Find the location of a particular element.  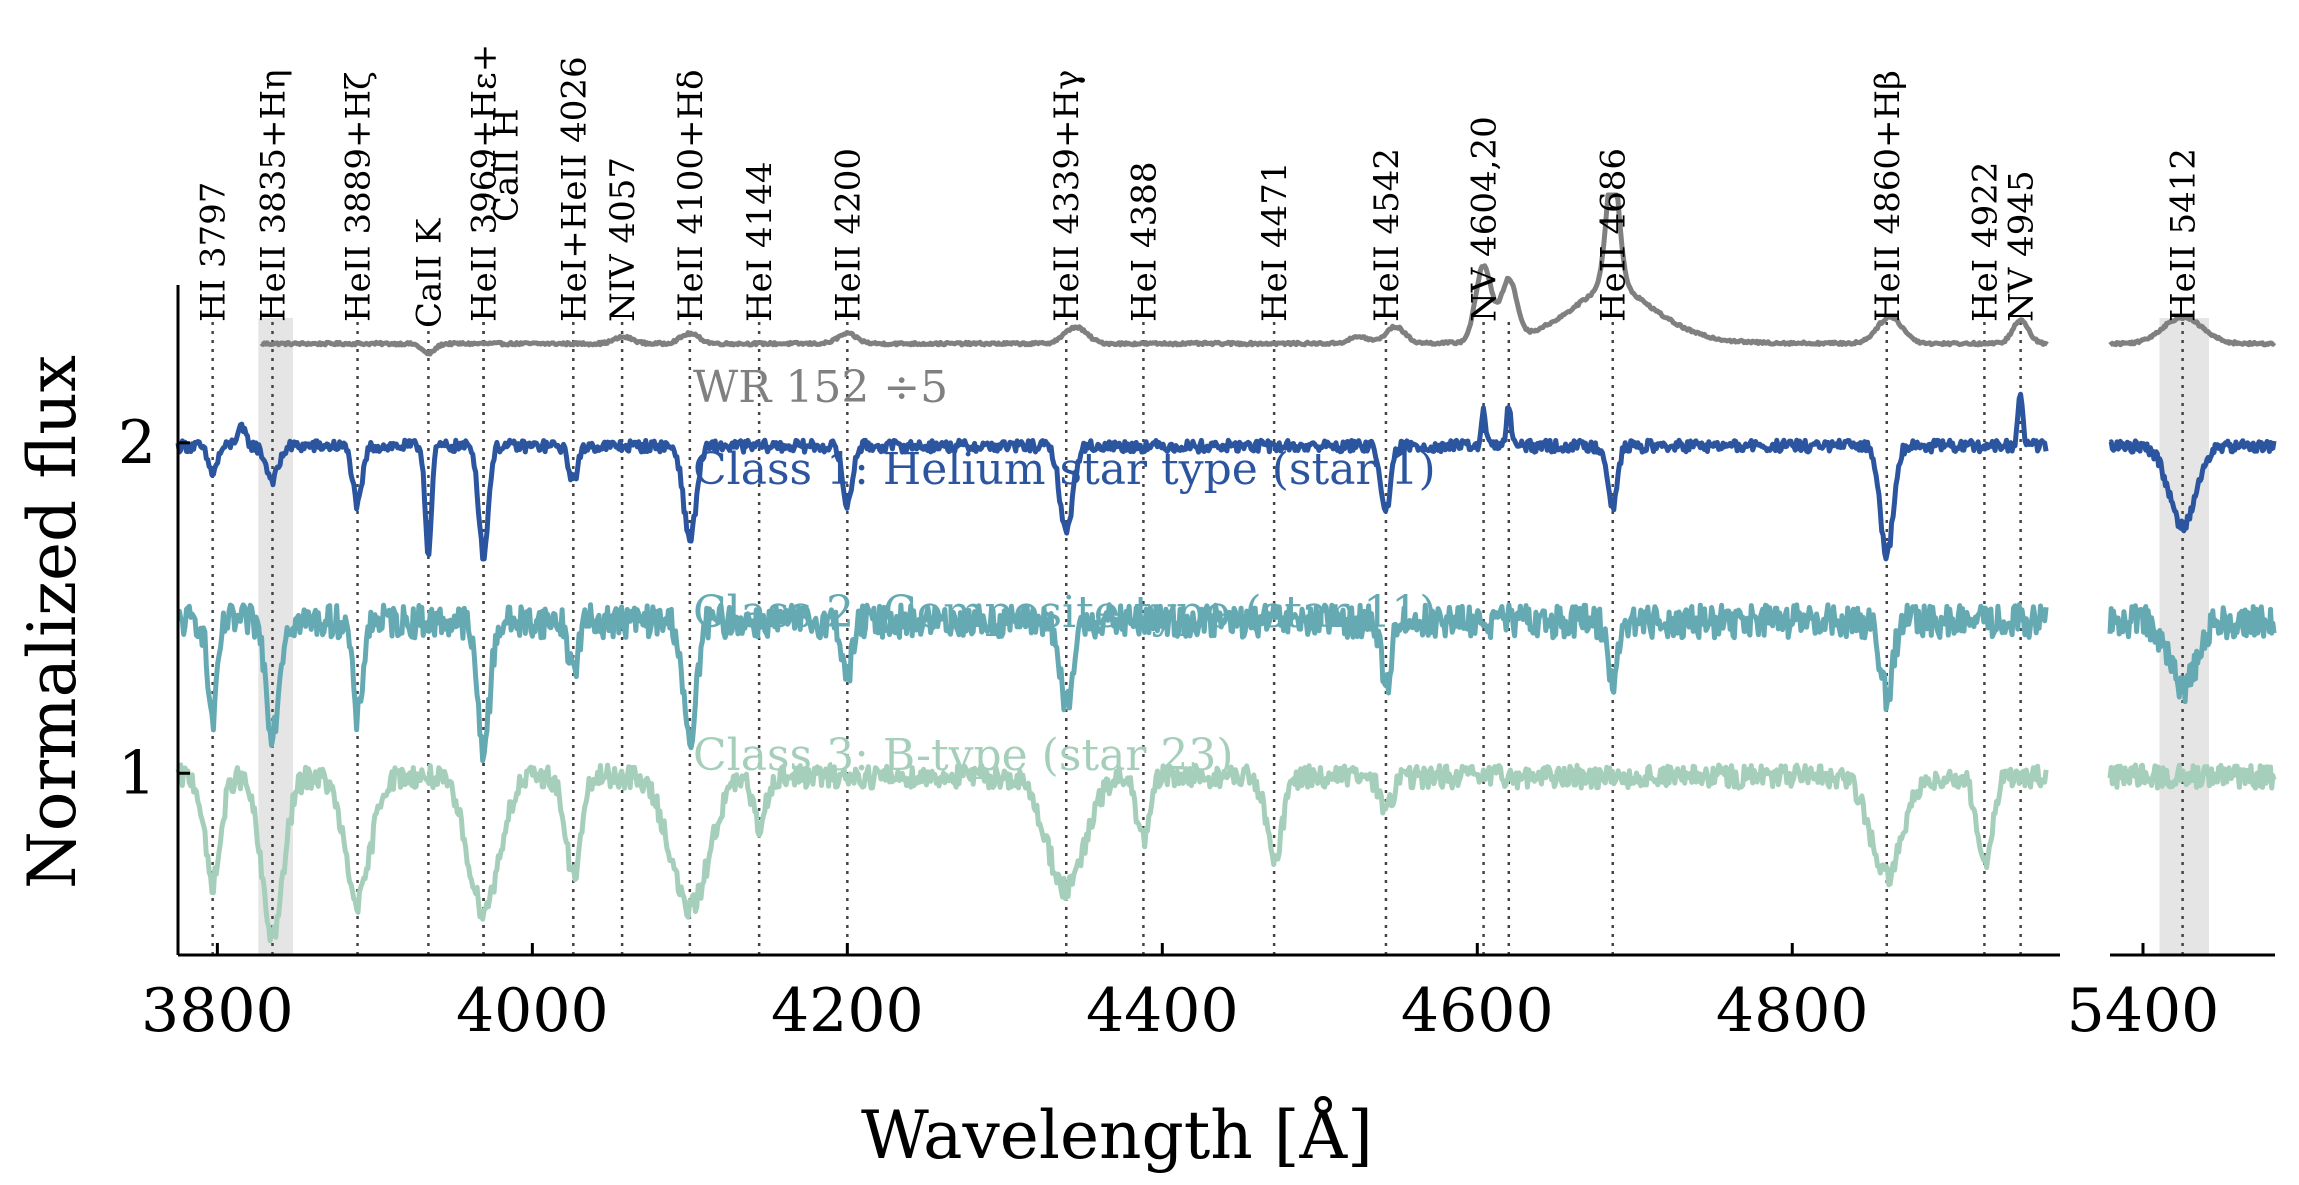

series-label: WR 152 ÷5 is located at coordinates (820, 387).